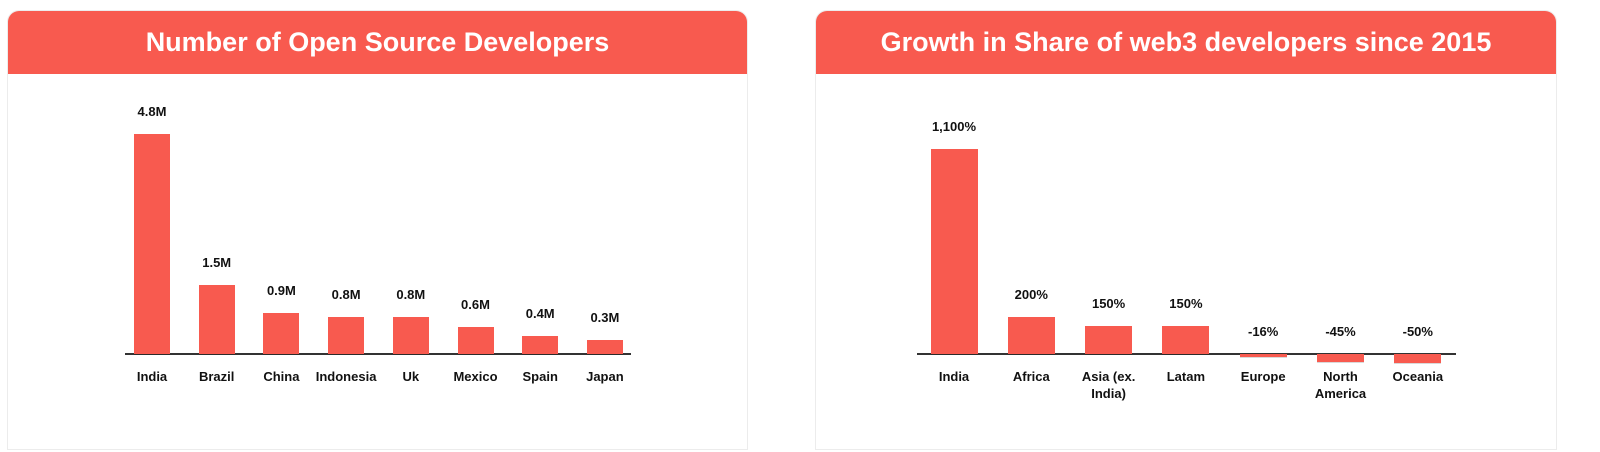 The height and width of the screenshot is (452, 1600). I want to click on data-label: 1.5M, so click(217, 263).